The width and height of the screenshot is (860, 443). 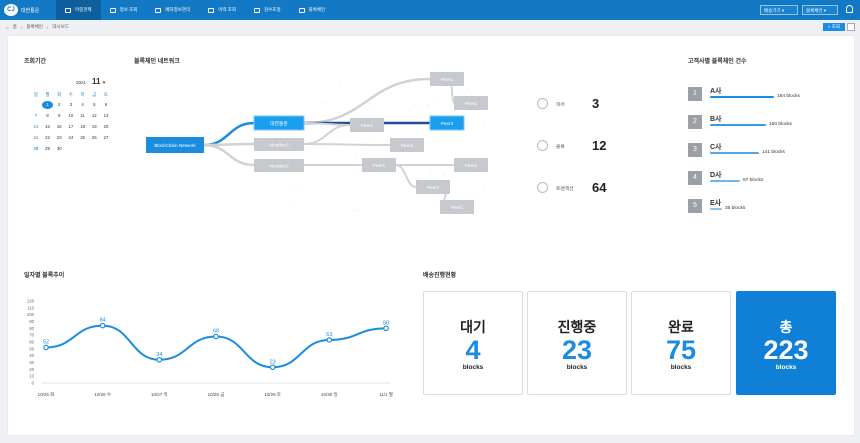 I want to click on calendar-month-select: 11 ▾, so click(x=98, y=81).